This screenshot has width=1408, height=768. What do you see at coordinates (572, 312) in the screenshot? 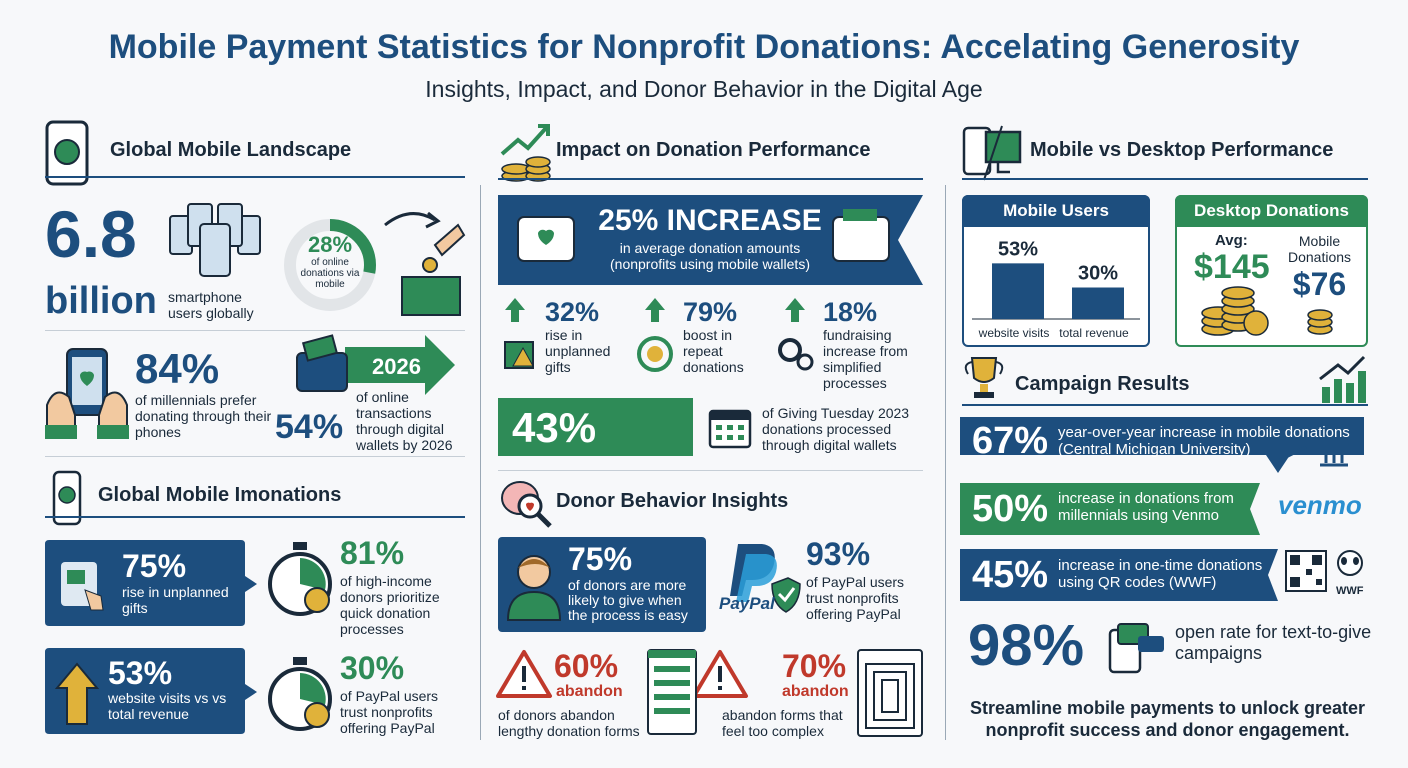
I see `stat: 32%` at bounding box center [572, 312].